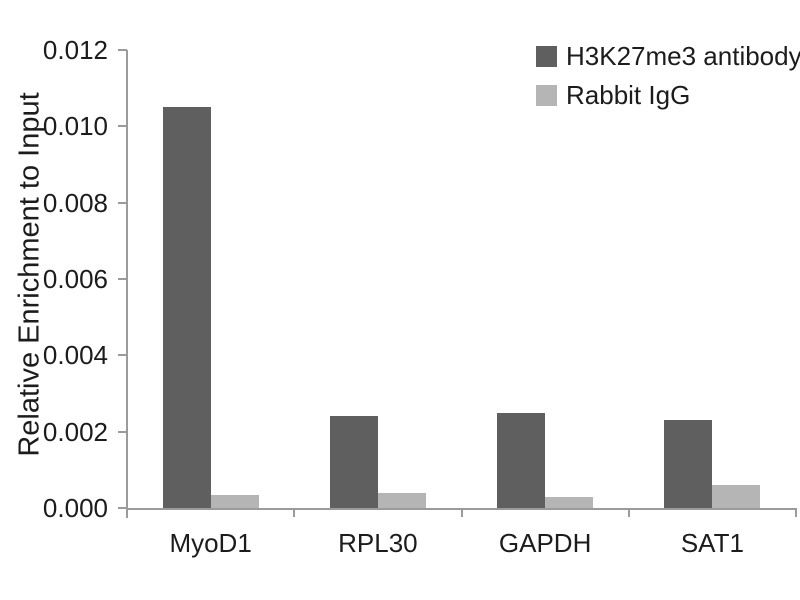 Image resolution: width=800 pixels, height=600 pixels. I want to click on bar-rabbit-igg-myod1, so click(234, 501).